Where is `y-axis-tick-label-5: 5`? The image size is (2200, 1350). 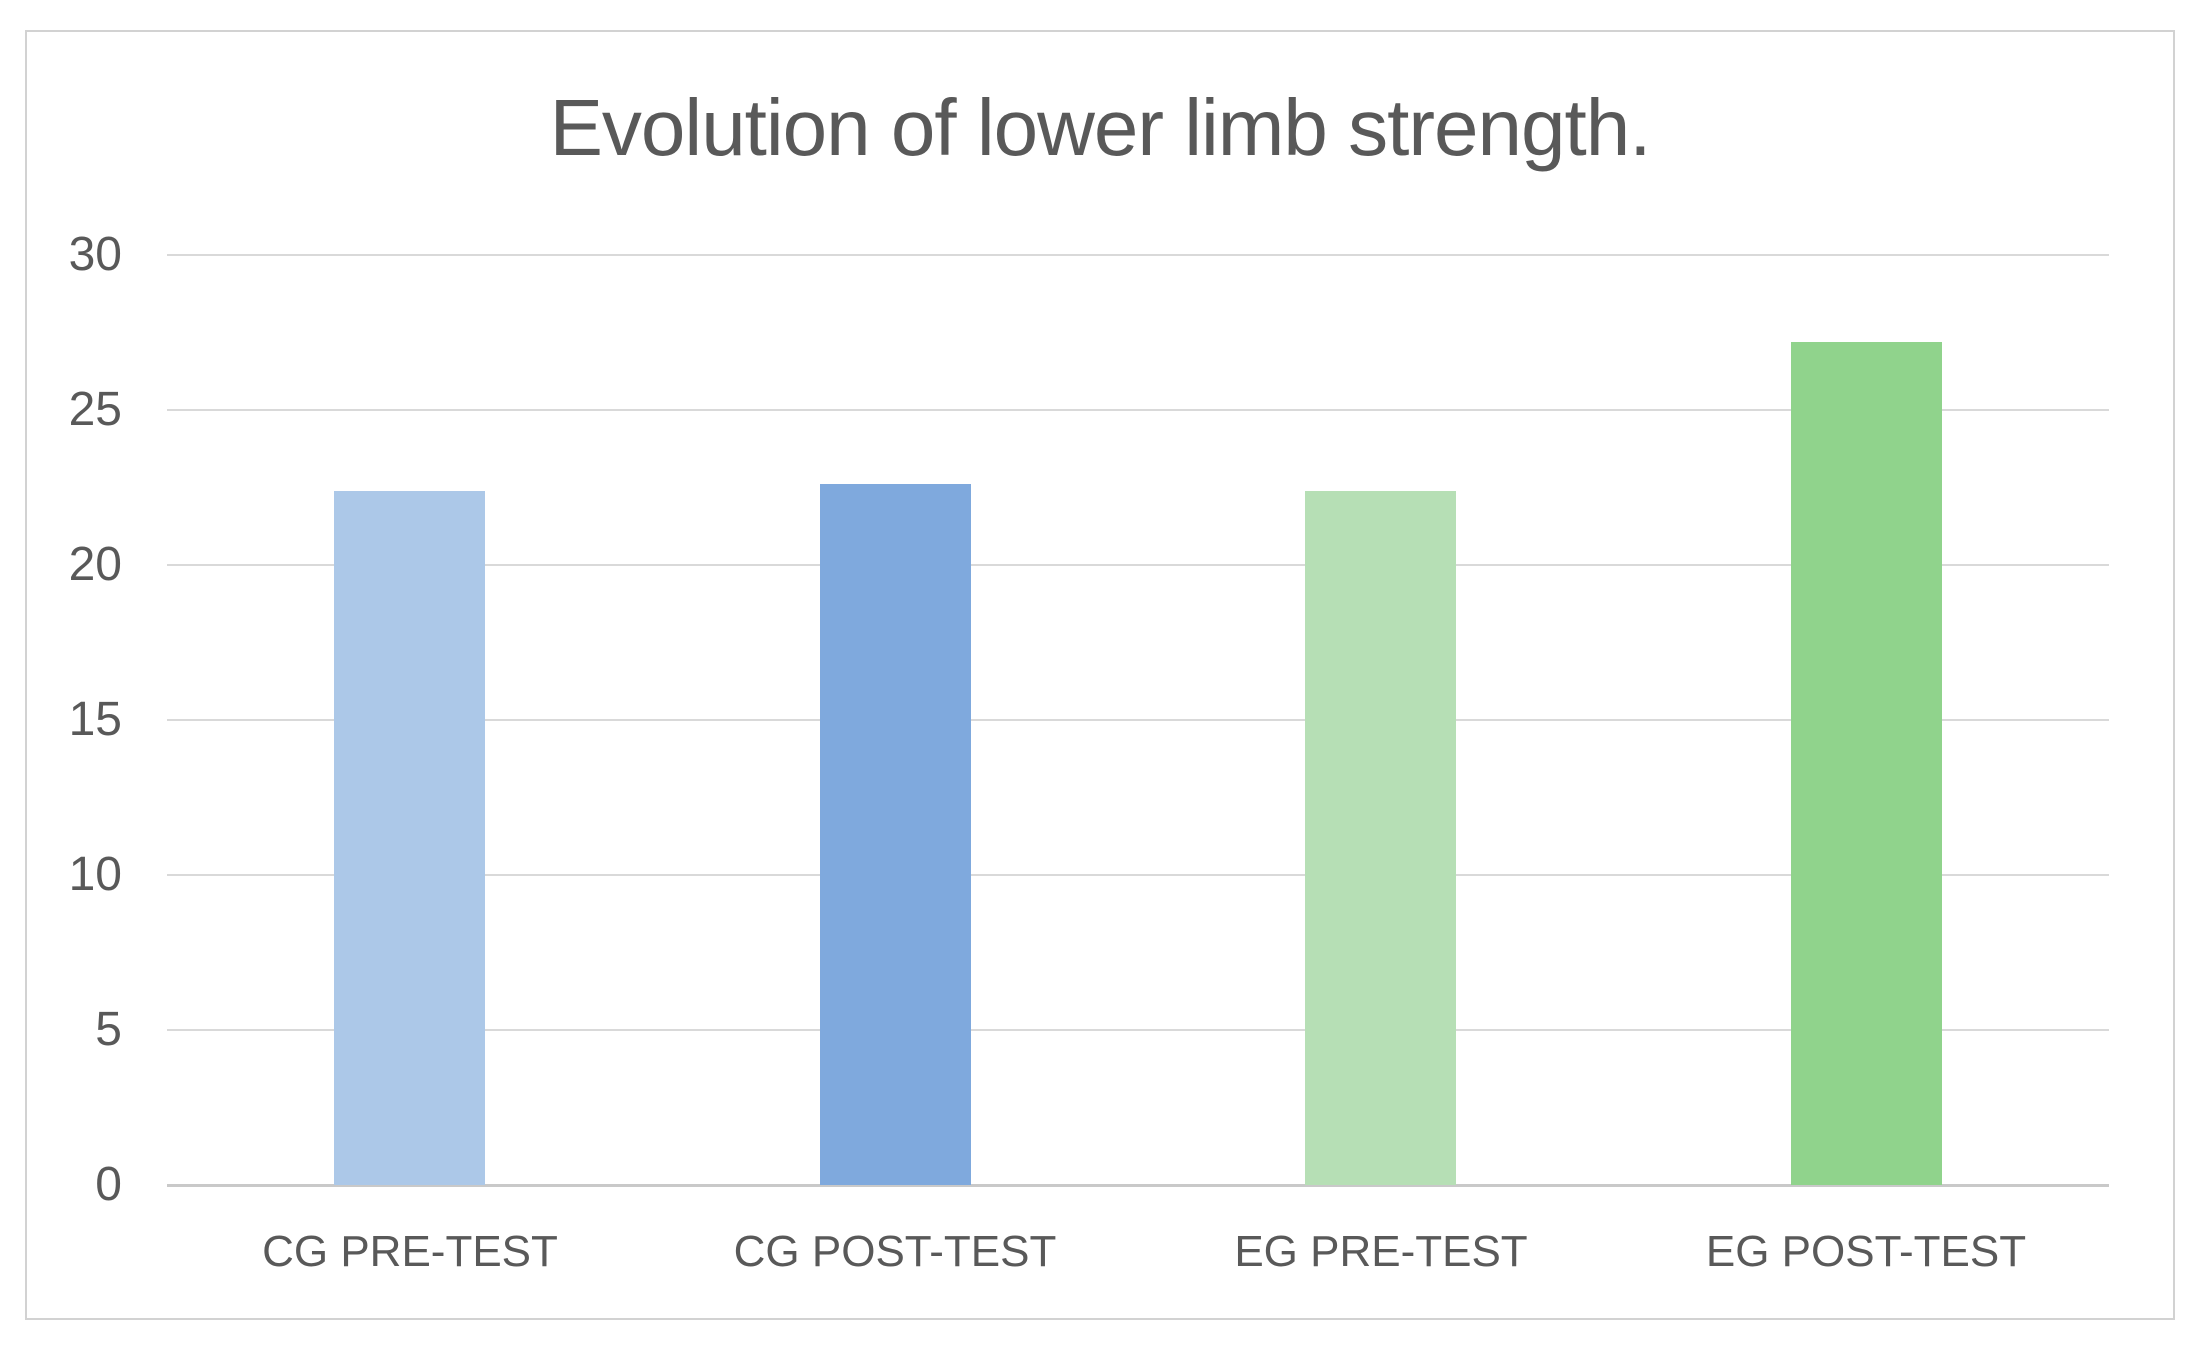 y-axis-tick-label-5: 5 is located at coordinates (108, 1029).